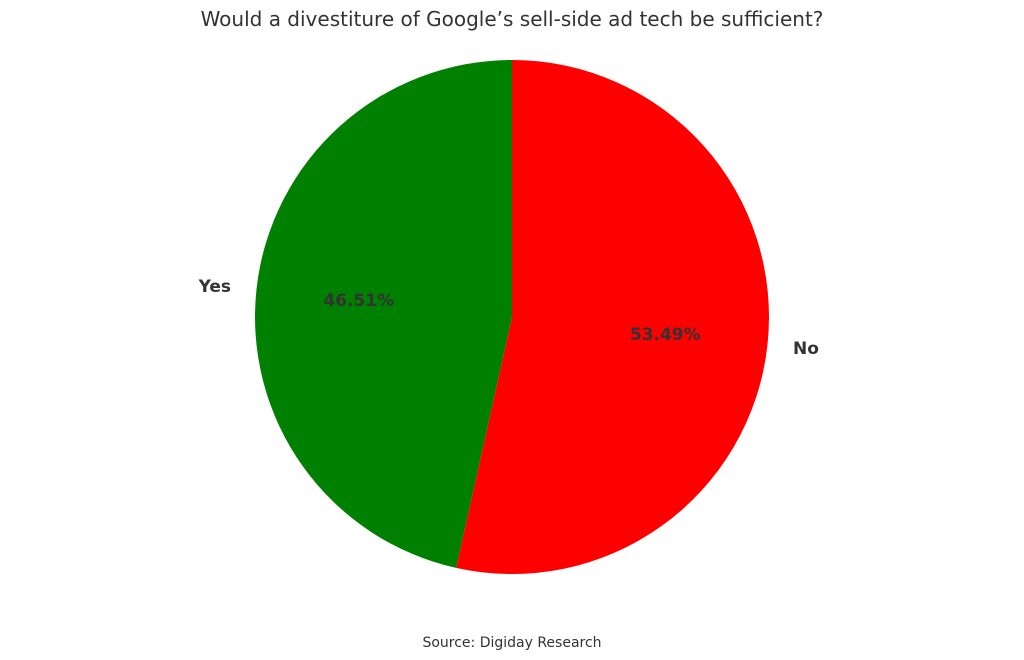 The height and width of the screenshot is (660, 1024). What do you see at coordinates (511, 643) in the screenshot?
I see `chart-source: Source: Digiday Research` at bounding box center [511, 643].